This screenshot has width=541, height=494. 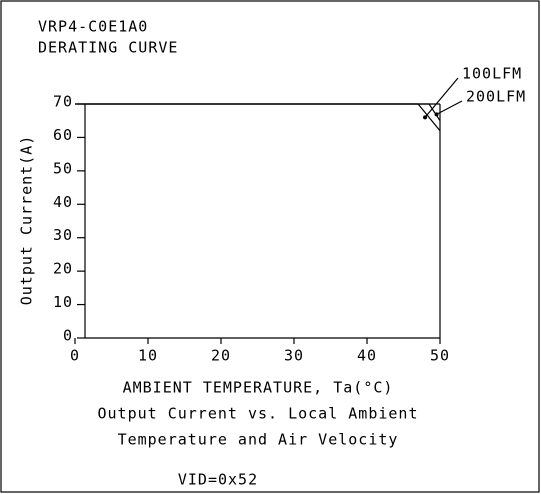 I want to click on chart-subtitle: DERATING CURVE, so click(x=108, y=48).